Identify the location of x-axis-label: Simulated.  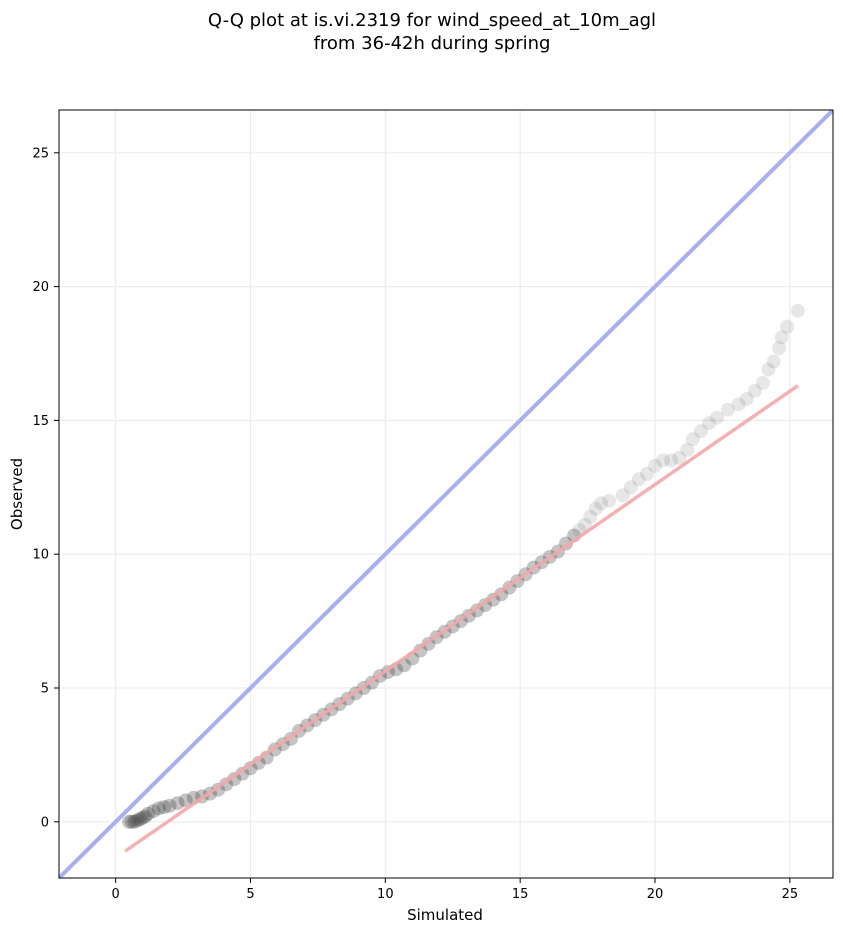
(445, 915).